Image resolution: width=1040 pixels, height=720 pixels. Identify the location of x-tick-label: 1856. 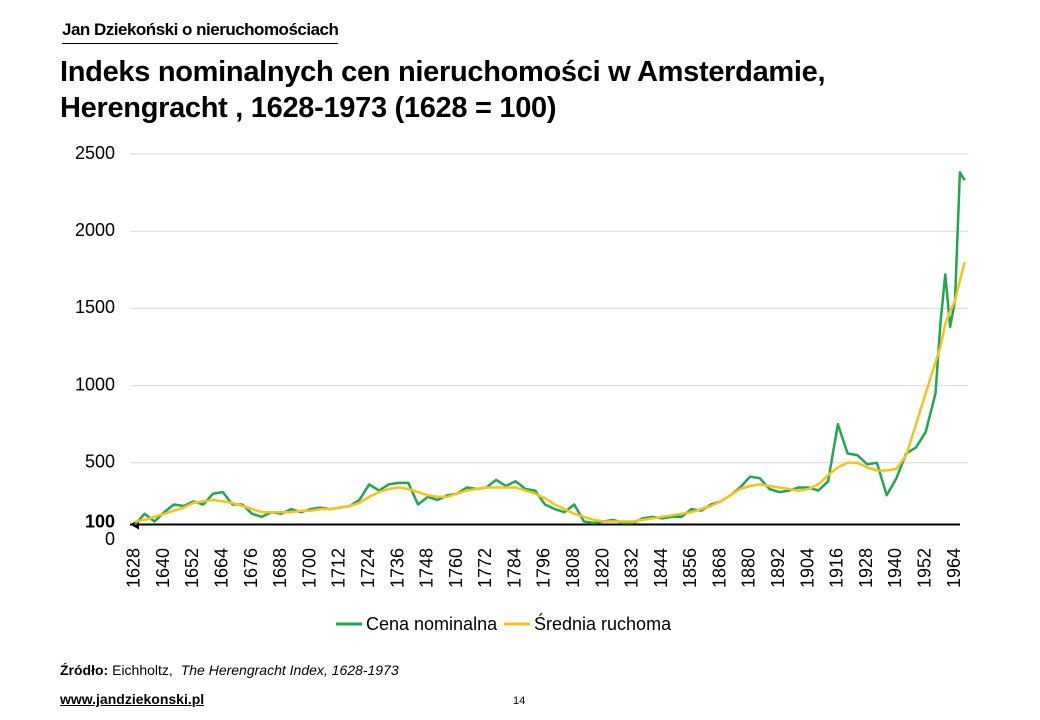
(690, 568).